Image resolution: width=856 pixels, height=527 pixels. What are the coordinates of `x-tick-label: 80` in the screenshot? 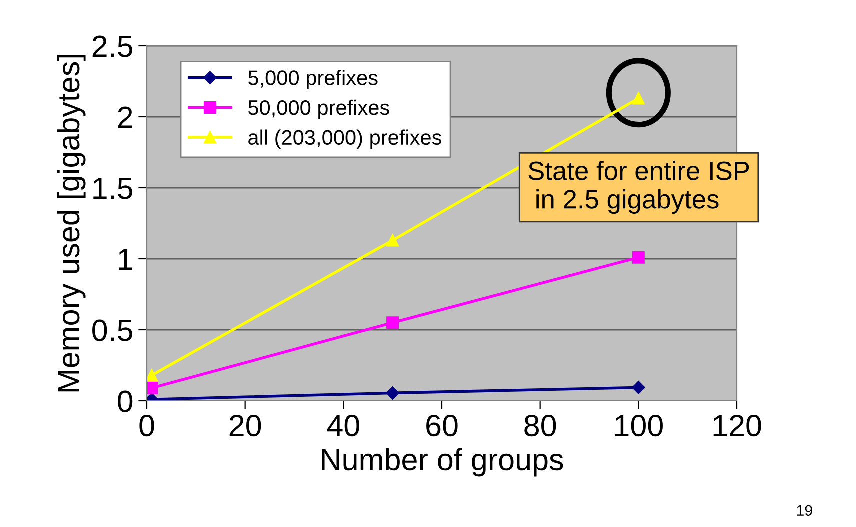 It's located at (540, 426).